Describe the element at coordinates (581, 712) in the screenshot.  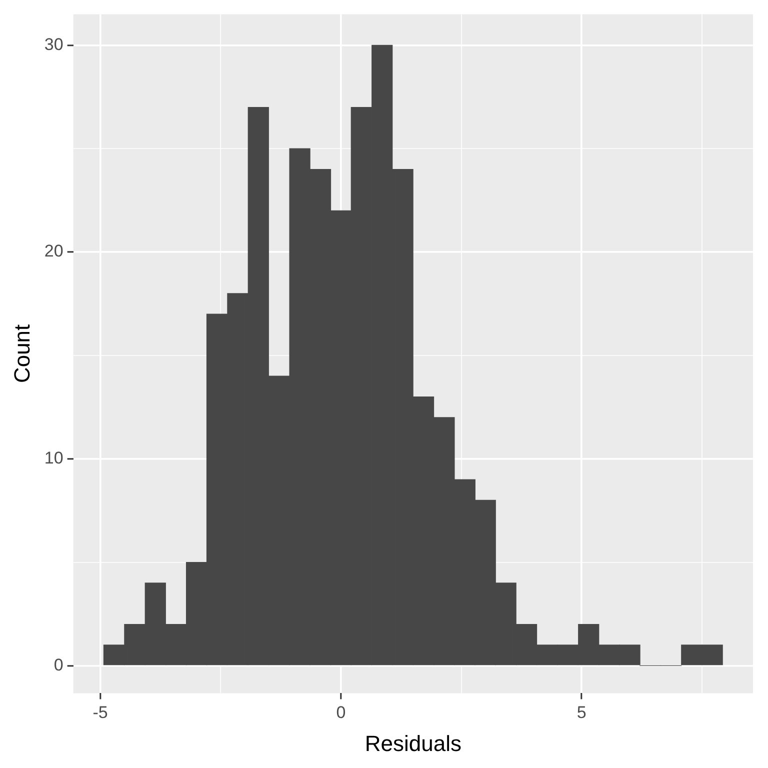
I see `x-tick-label: 5` at that location.